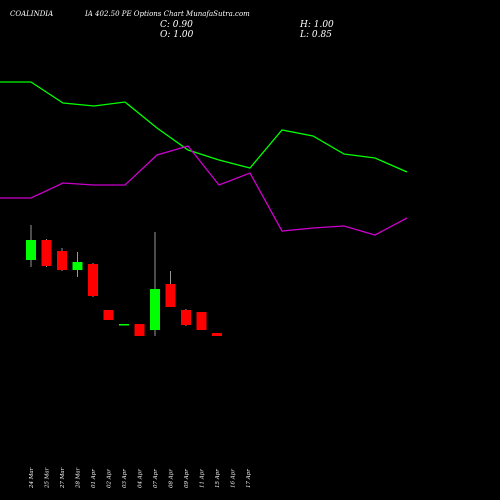 The image size is (500, 500). Describe the element at coordinates (31, 14) in the screenshot. I see `symbol-label: COALINDIA` at that location.